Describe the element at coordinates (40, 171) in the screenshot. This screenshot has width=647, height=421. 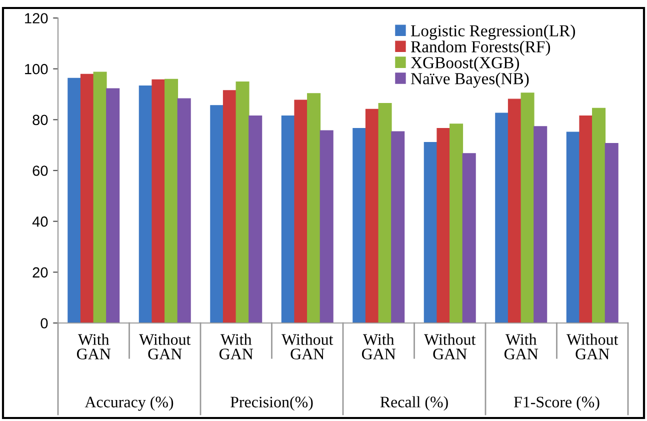
I see `y-tick-label: 60` at that location.